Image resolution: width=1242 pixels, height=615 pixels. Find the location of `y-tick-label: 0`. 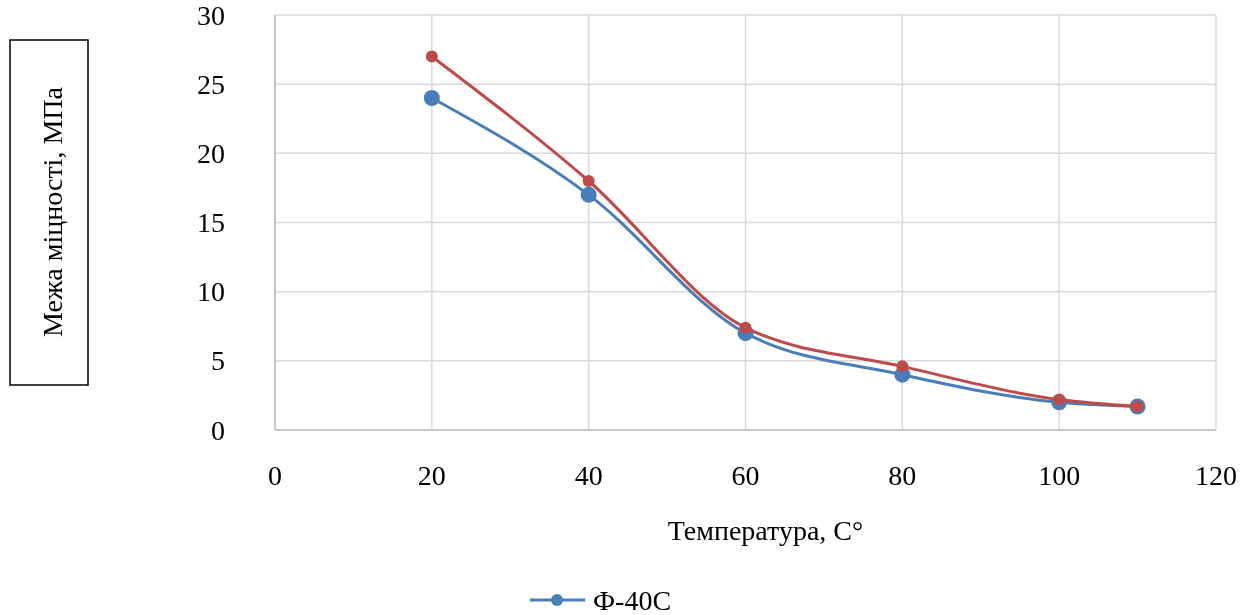

y-tick-label: 0 is located at coordinates (218, 430).